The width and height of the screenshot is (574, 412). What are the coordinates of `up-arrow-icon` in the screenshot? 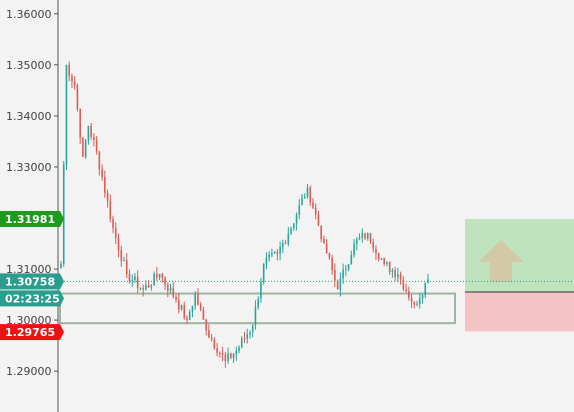 It's located at (501, 261).